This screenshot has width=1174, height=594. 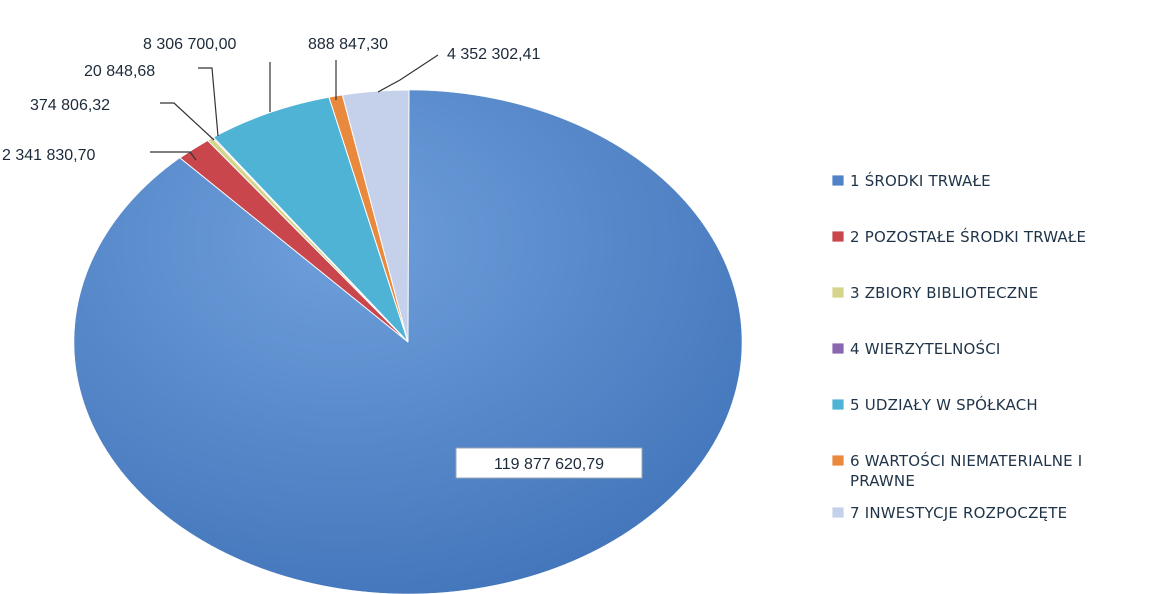 What do you see at coordinates (944, 293) in the screenshot?
I see `legend-label-3: 3 ZBIORY BIBLIOTECZNE` at bounding box center [944, 293].